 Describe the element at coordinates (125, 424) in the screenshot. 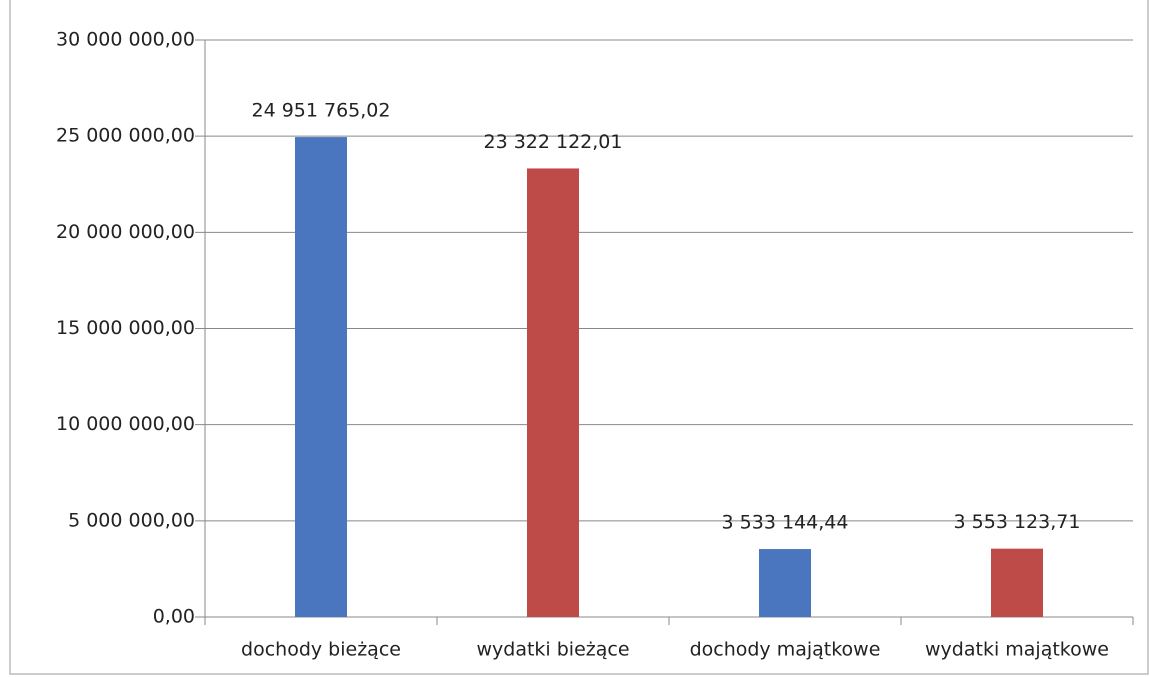

I see `y-tick-label: 10 000 000,00` at that location.